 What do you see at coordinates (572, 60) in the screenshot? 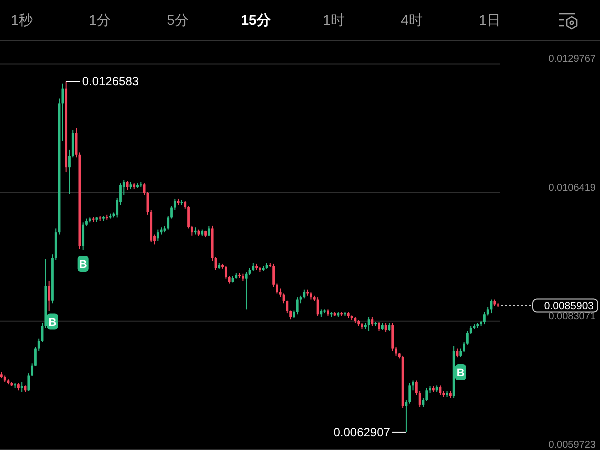
I see `y-tick-label: 0.0129767` at bounding box center [572, 60].